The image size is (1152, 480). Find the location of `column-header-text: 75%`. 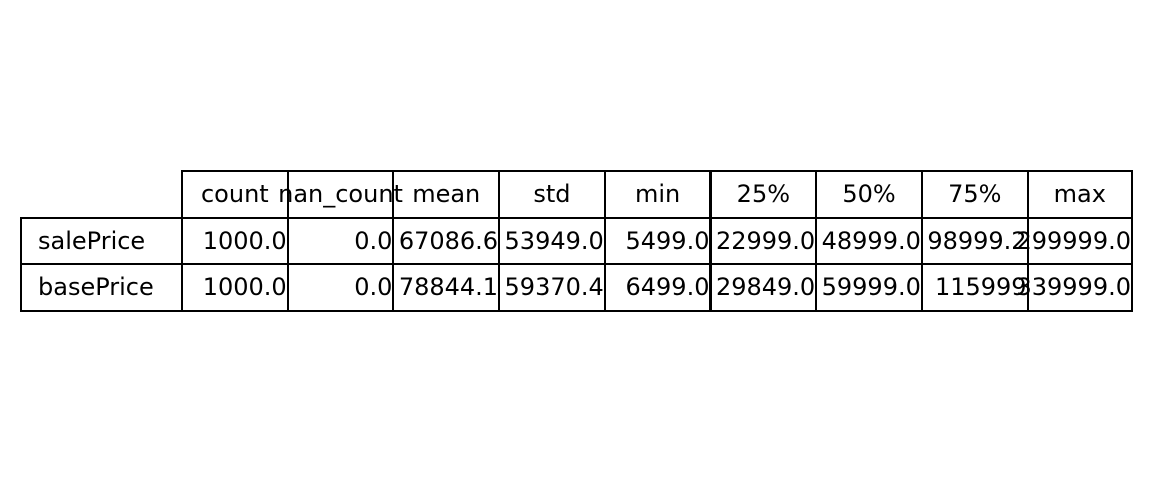

column-header-text: 75% is located at coordinates (975, 194).